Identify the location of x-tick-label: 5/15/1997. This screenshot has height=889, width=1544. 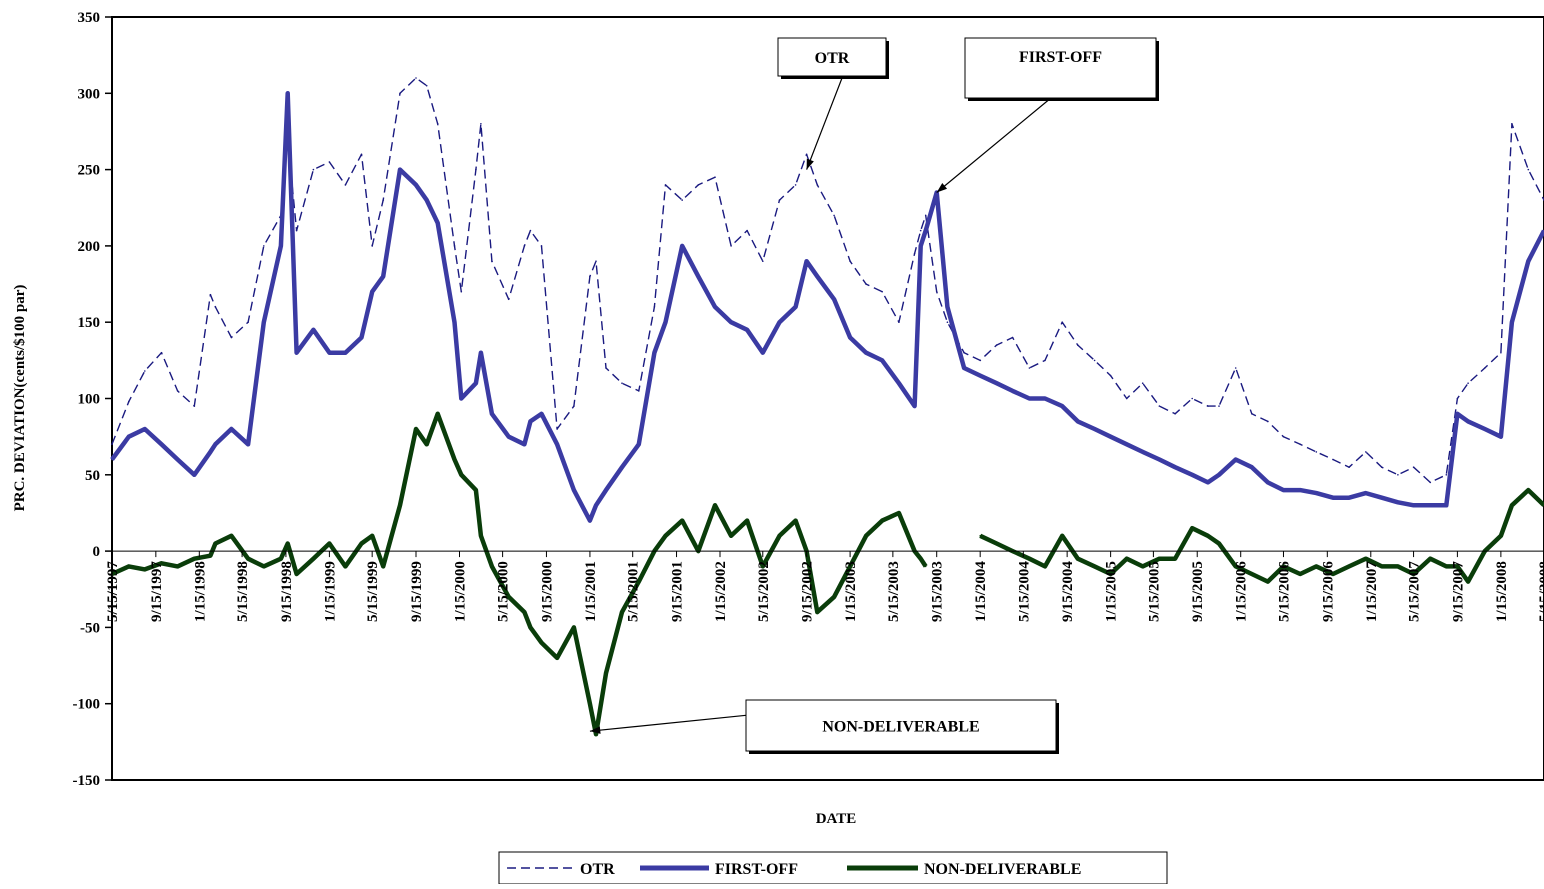
(113, 591).